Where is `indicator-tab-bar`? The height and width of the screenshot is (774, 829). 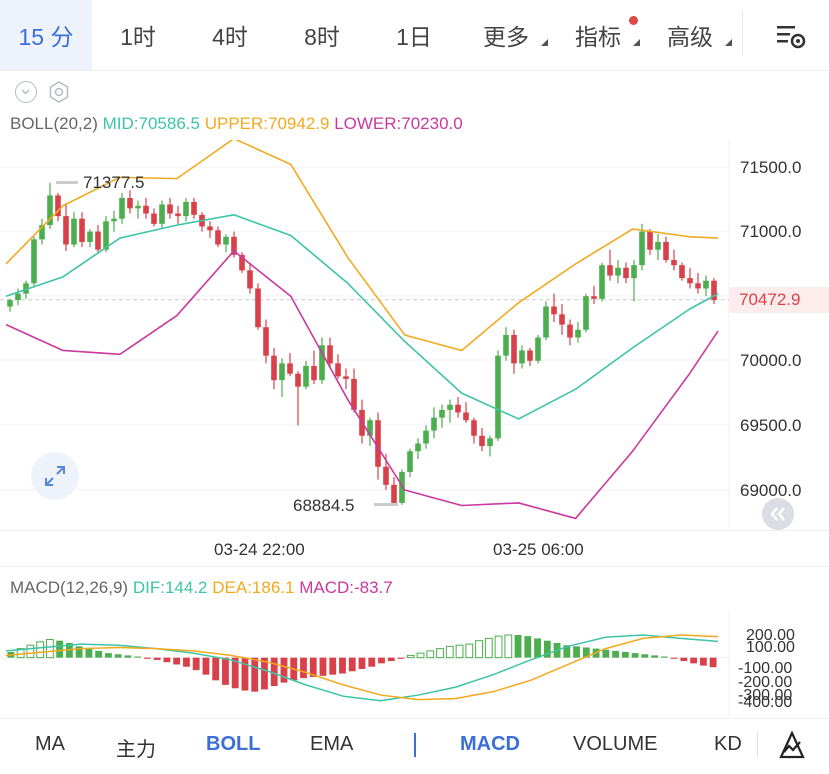
indicator-tab-bar is located at coordinates (414, 746).